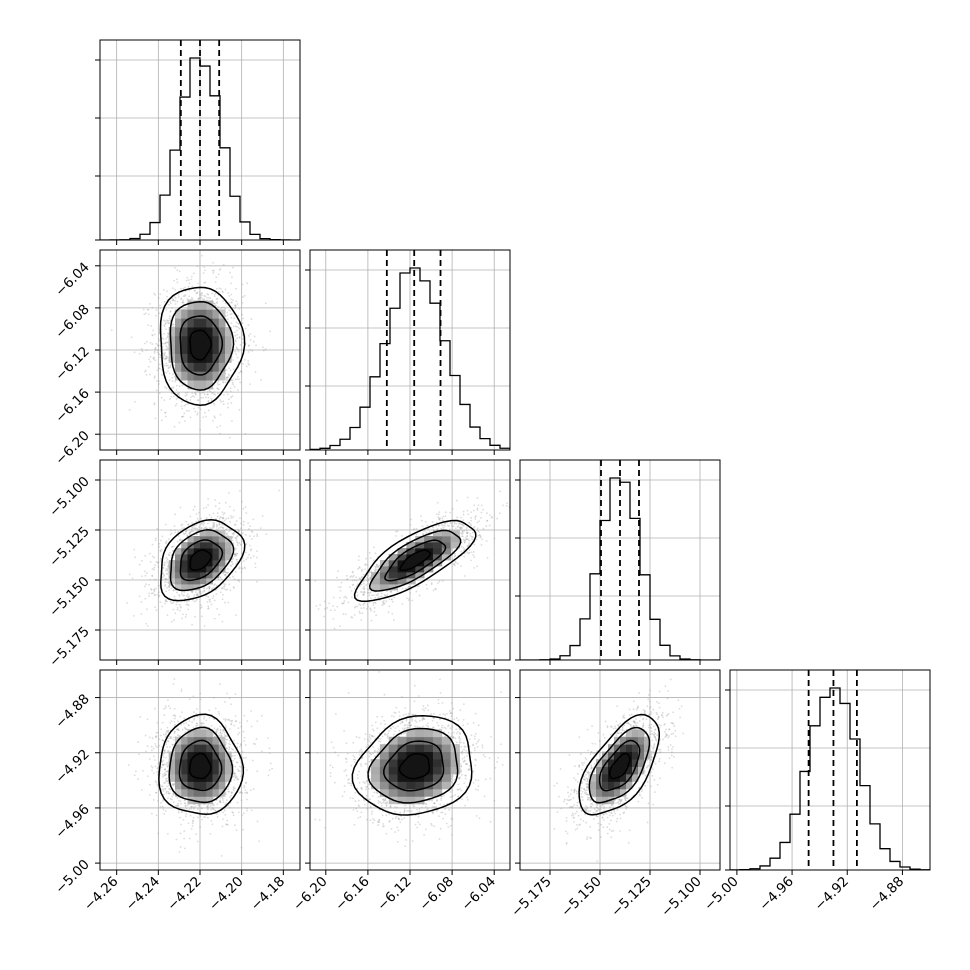 This screenshot has height=970, width=970. Describe the element at coordinates (412, 560) in the screenshot. I see `scatter-clip` at that location.